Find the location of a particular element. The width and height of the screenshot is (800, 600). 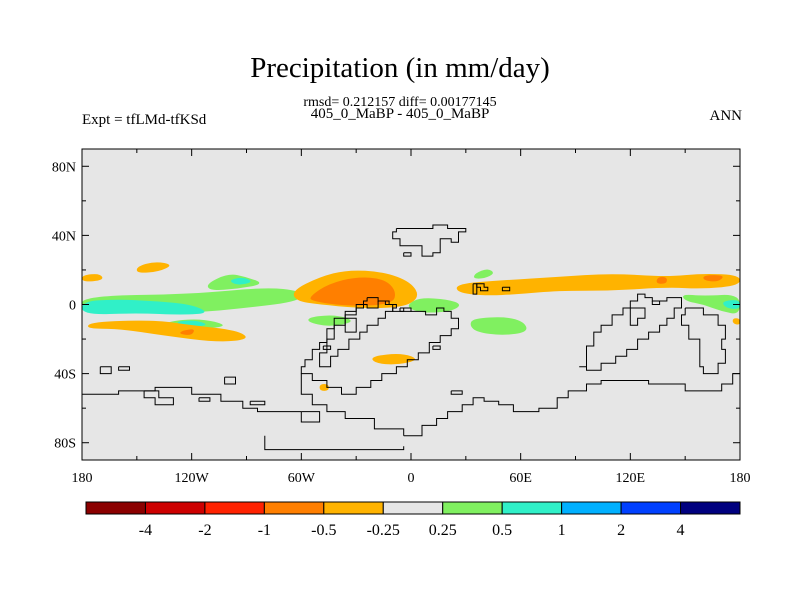

y-tick-label-0: 80N is located at coordinates (64, 167).